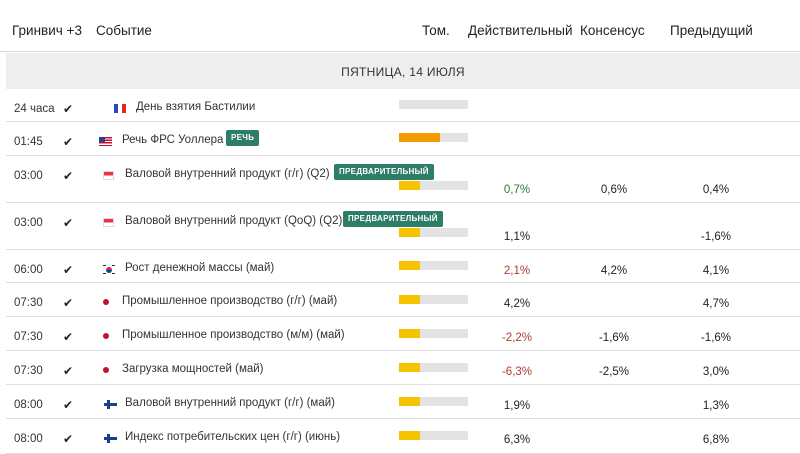 The image size is (800, 454). I want to click on actual-value: 4,2%, so click(517, 304).